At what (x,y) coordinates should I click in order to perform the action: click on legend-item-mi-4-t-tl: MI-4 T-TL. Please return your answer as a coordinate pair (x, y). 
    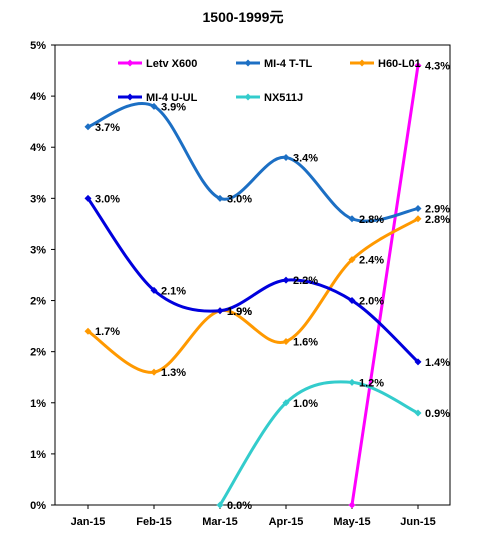
    Looking at the image, I should click on (274, 64).